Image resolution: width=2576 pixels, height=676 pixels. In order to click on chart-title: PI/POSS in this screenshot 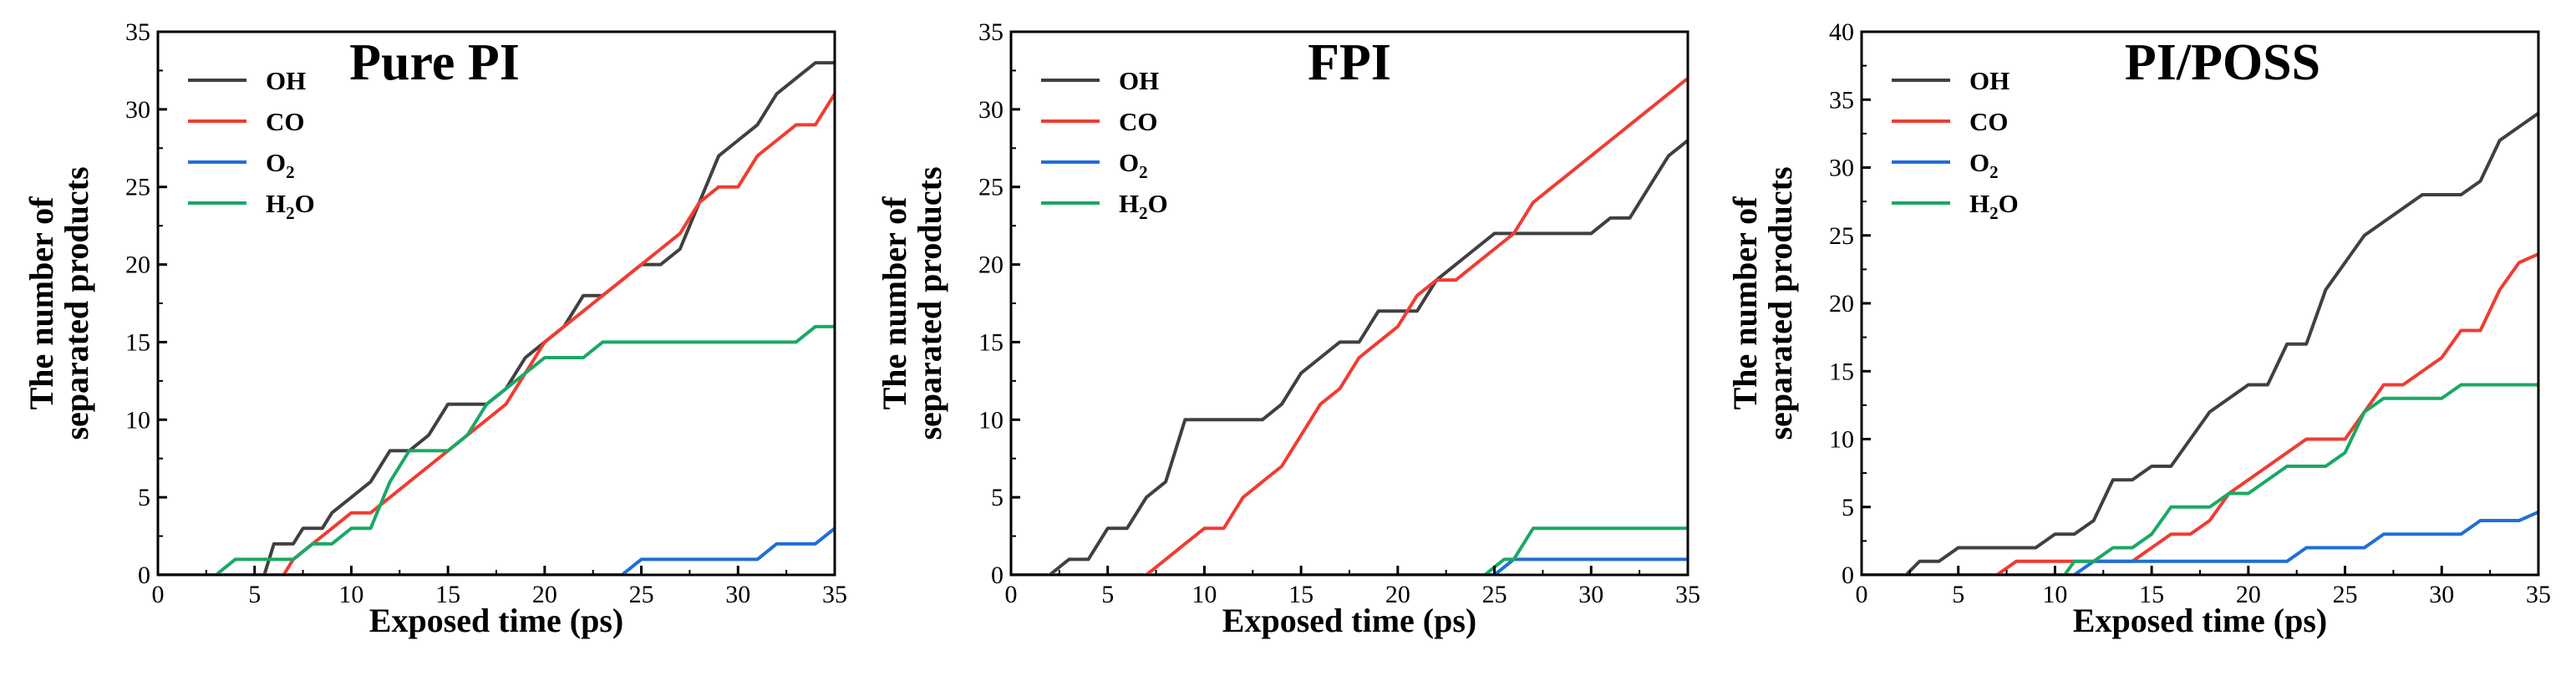, I will do `click(2222, 62)`.